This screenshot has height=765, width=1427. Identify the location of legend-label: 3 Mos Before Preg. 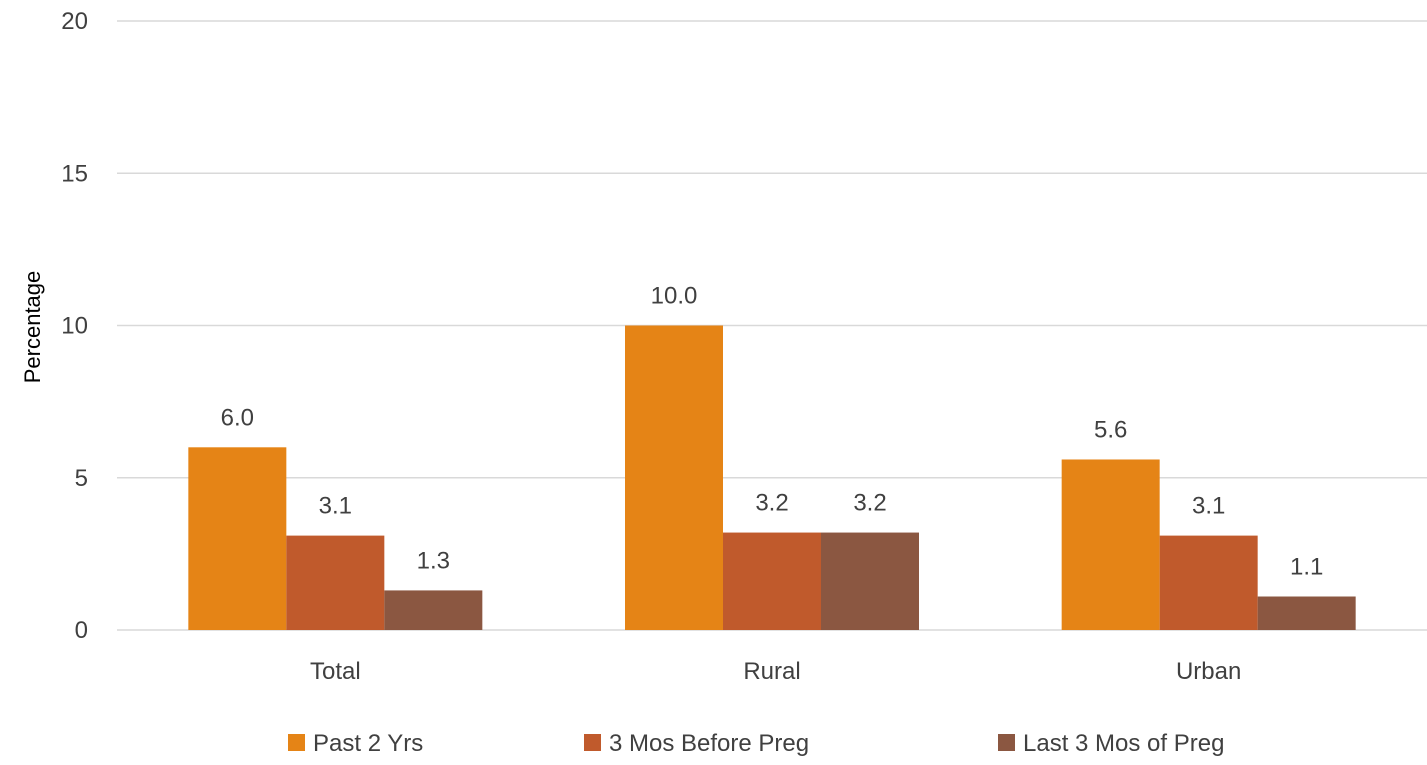
(709, 743).